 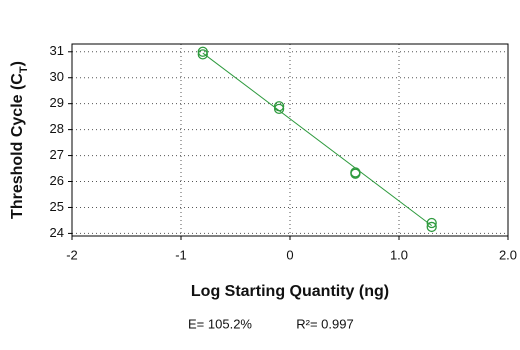 What do you see at coordinates (290, 291) in the screenshot?
I see `x-axis-title: Log Starting Quantity (ng)` at bounding box center [290, 291].